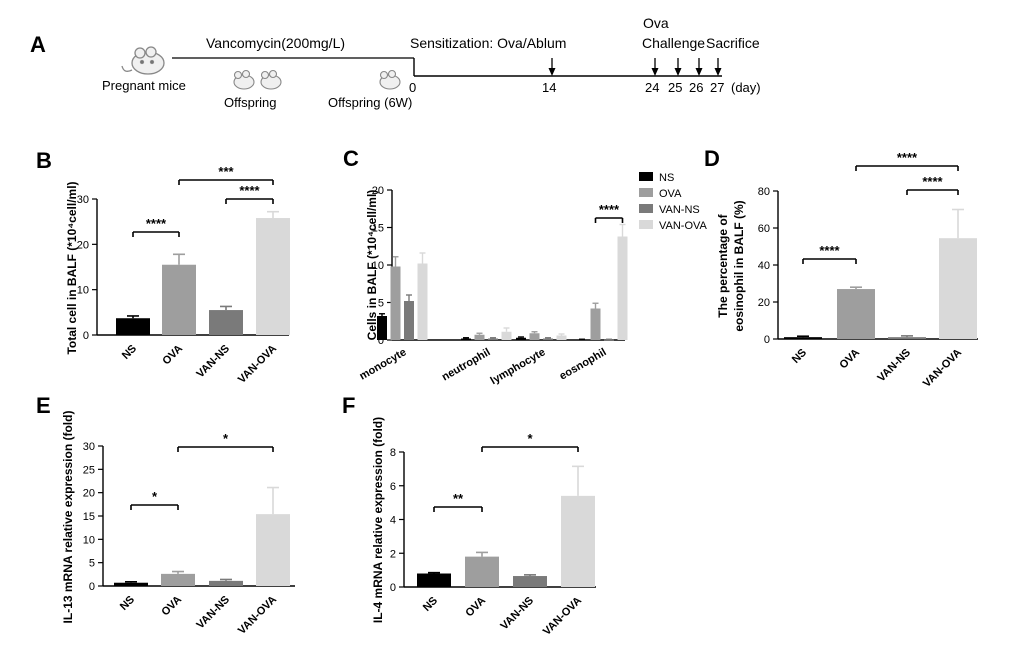 The image size is (1020, 656). I want to click on y-tick-label: 80, so click(764, 192).